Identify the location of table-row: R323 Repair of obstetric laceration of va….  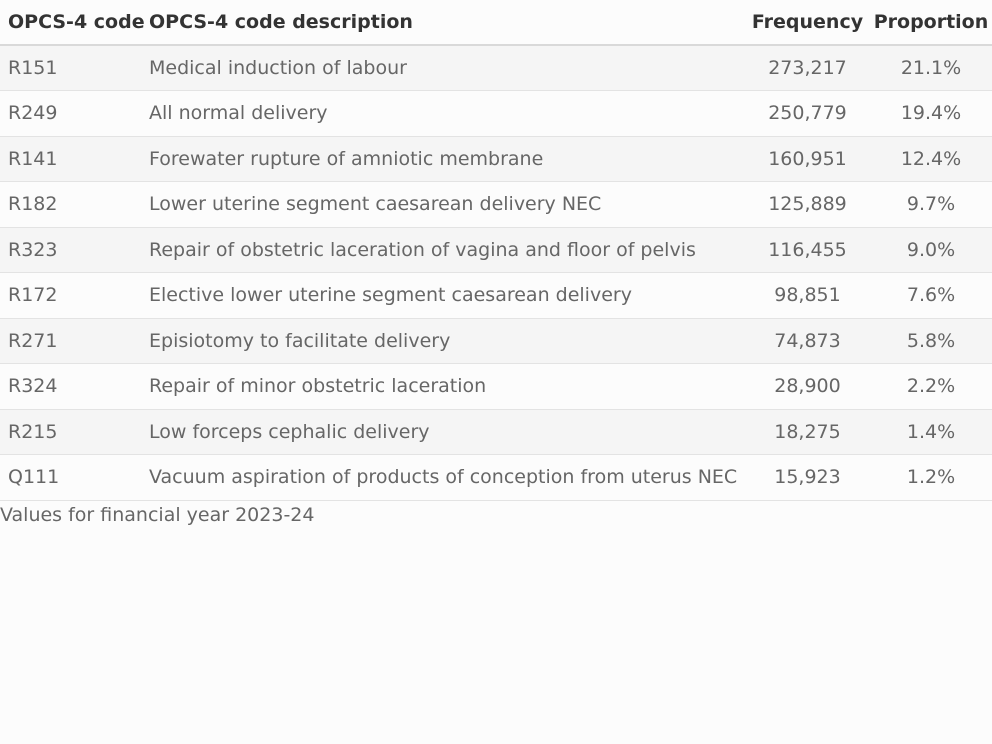
(496, 250).